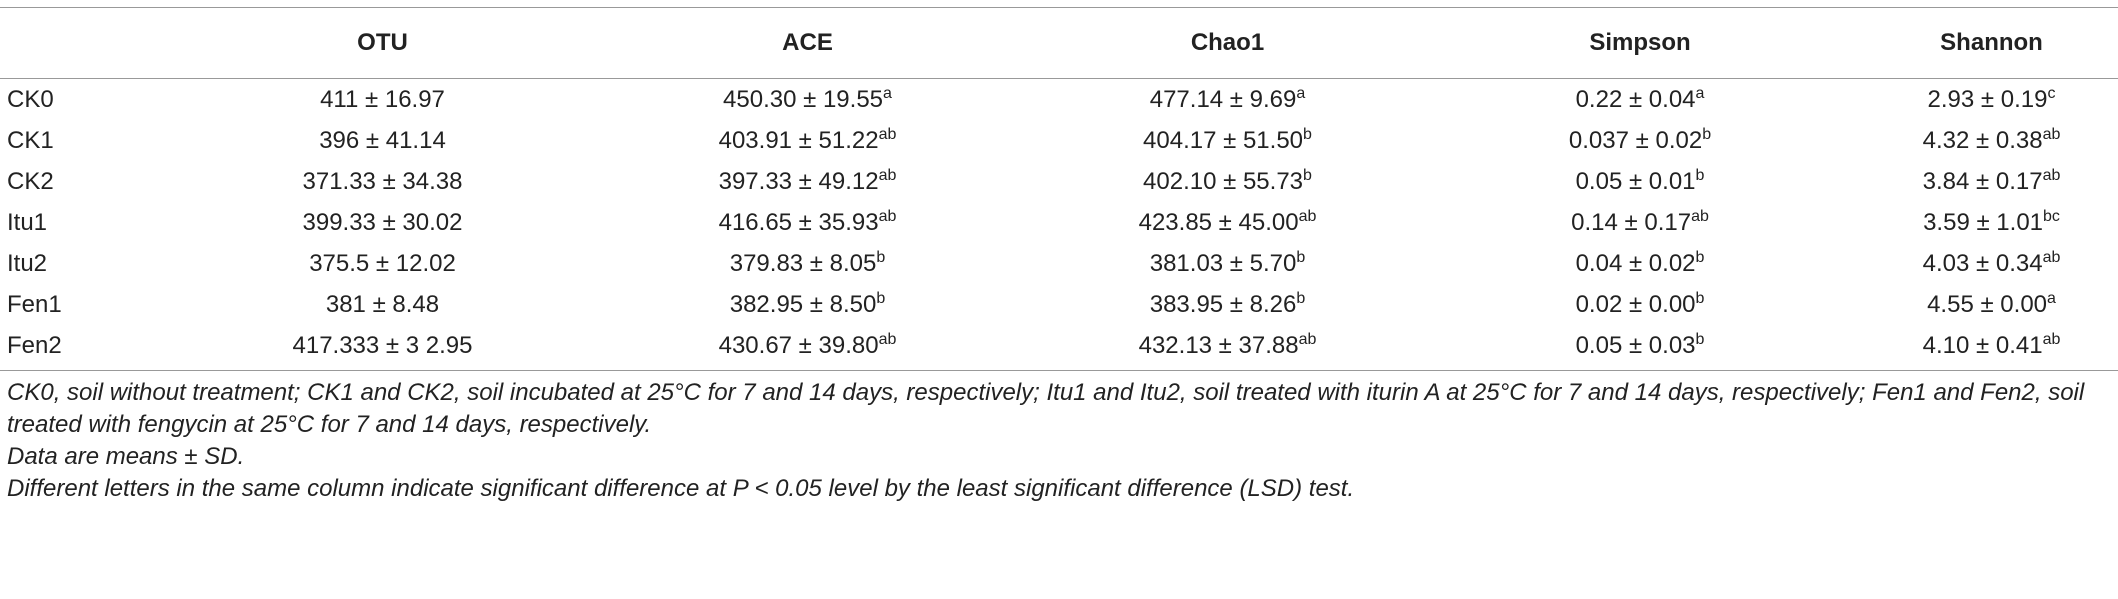 Image resolution: width=2118 pixels, height=599 pixels. Describe the element at coordinates (95, 348) in the screenshot. I see `row-label: Fen2` at that location.